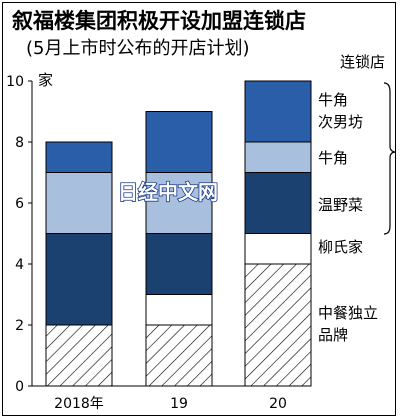 The image size is (400, 420). What do you see at coordinates (340, 122) in the screenshot?
I see `label-niujiao-jinanfang-line2: 次男坊` at bounding box center [340, 122].